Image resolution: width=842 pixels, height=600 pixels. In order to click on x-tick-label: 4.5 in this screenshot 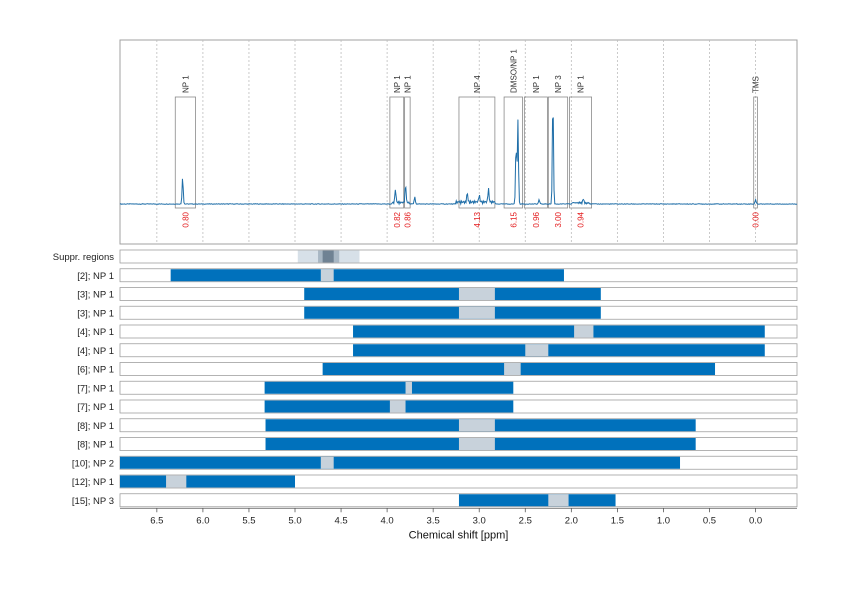, I will do `click(340, 520)`.